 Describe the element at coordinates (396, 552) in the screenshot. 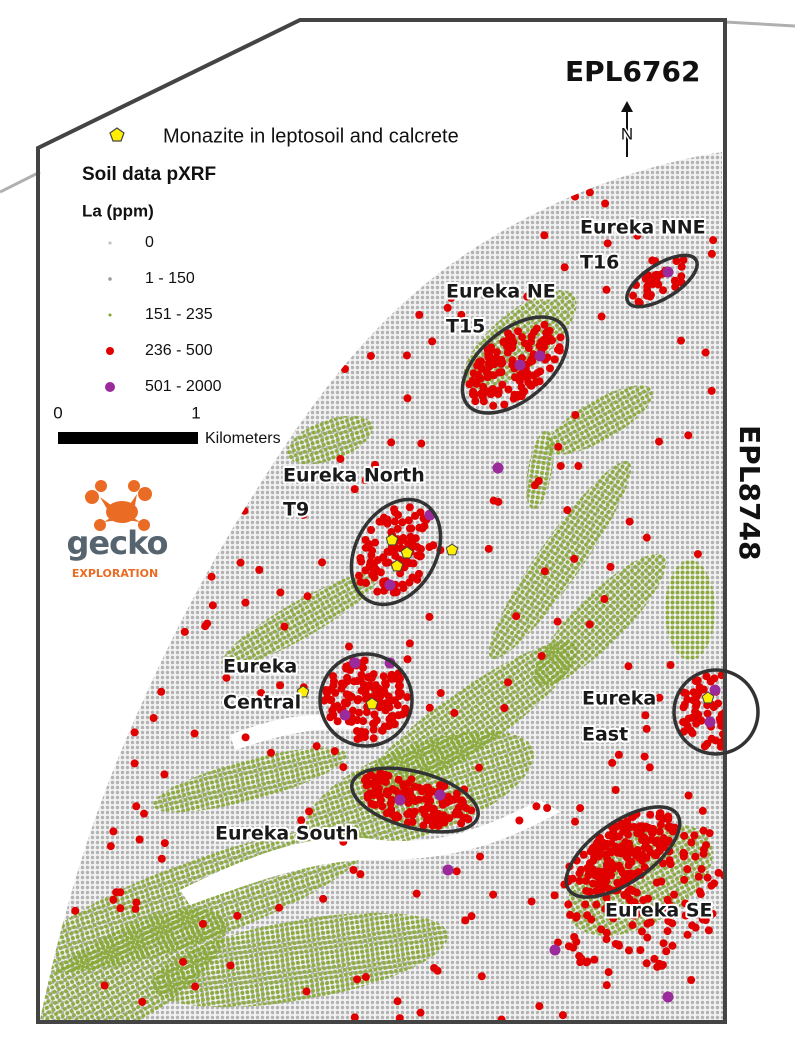

I see `target-ellipse` at that location.